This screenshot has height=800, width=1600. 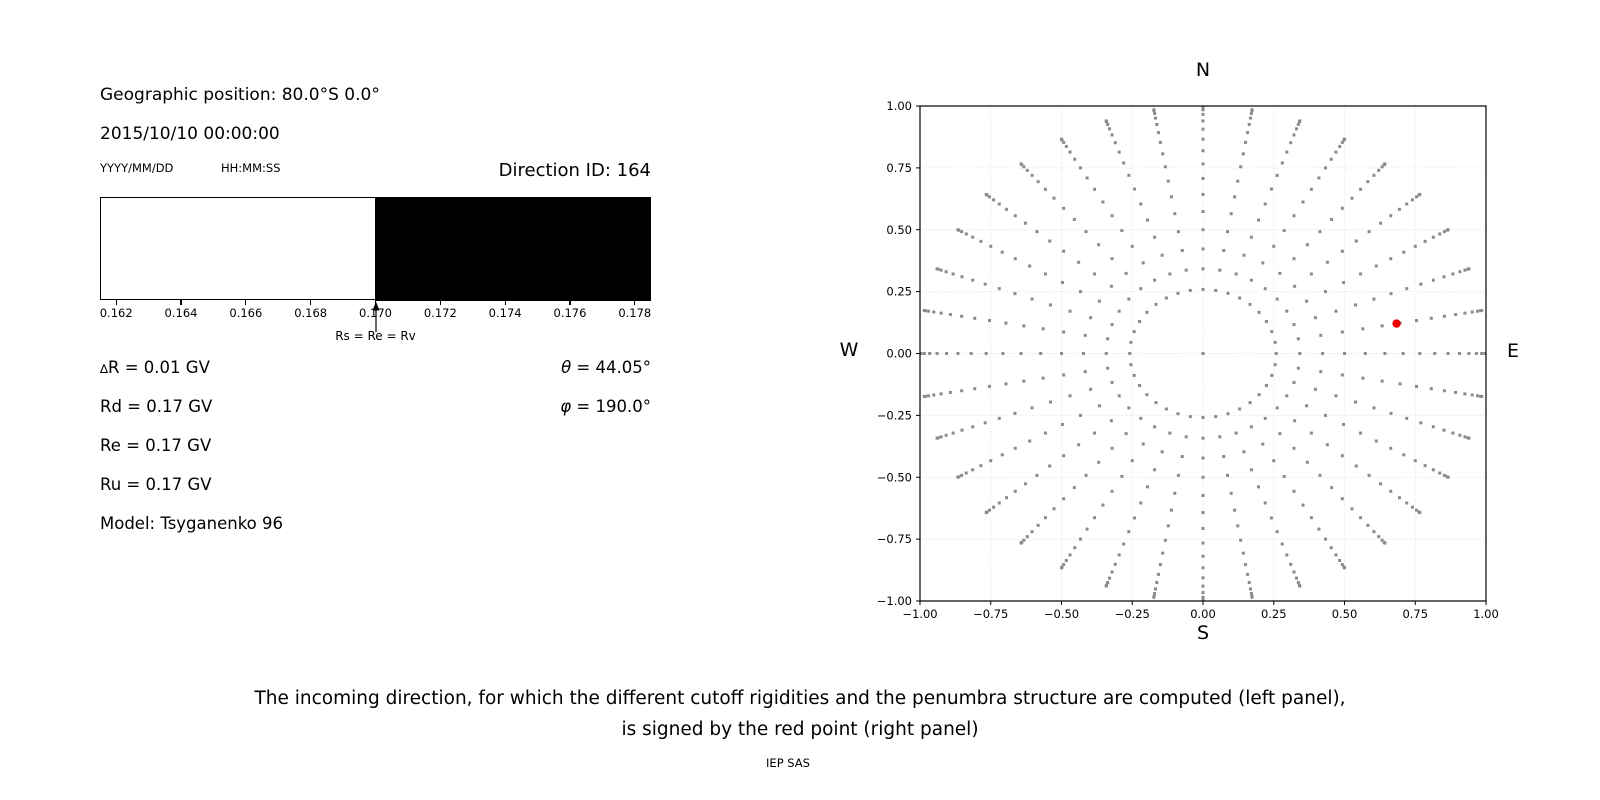 What do you see at coordinates (116, 313) in the screenshot?
I see `penumbra-tick-label: 0.162` at bounding box center [116, 313].